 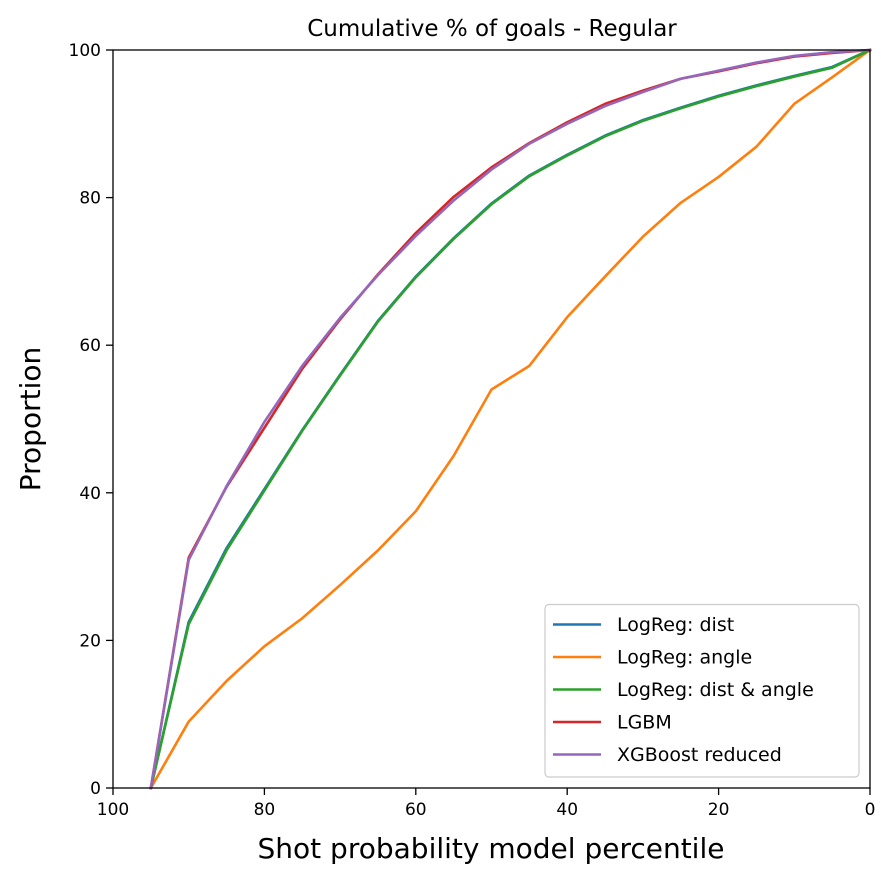 I want to click on y-axis: 0 20 40 60 80 100, so click(x=91, y=420).